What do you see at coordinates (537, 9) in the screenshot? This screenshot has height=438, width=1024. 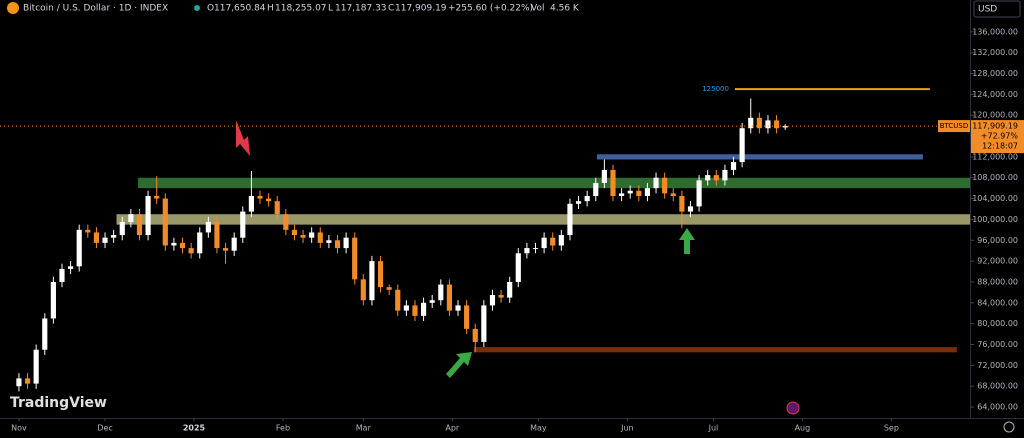 I see `vol-label: Vol` at bounding box center [537, 9].